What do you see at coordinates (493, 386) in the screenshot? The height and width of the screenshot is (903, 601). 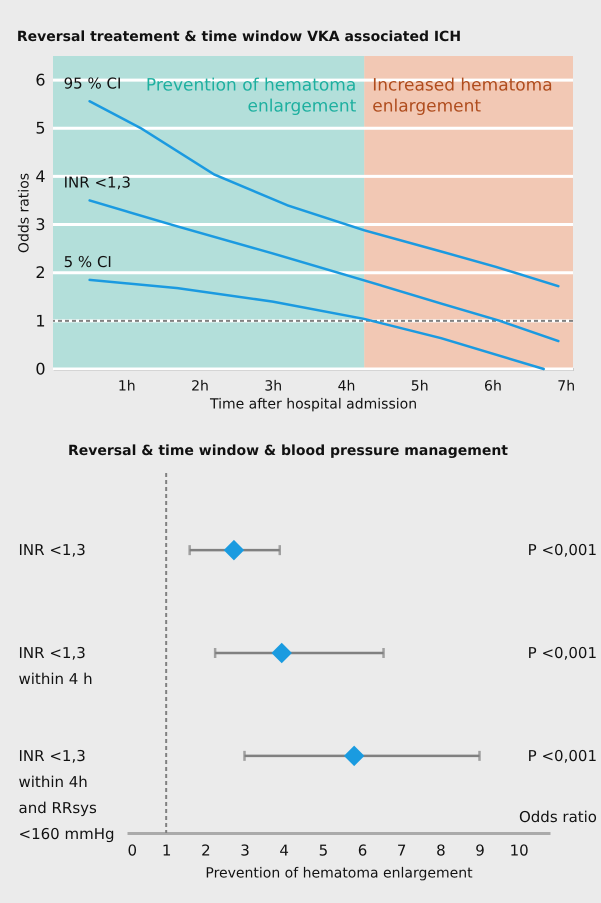 I see `x-tick-label: 6h` at bounding box center [493, 386].